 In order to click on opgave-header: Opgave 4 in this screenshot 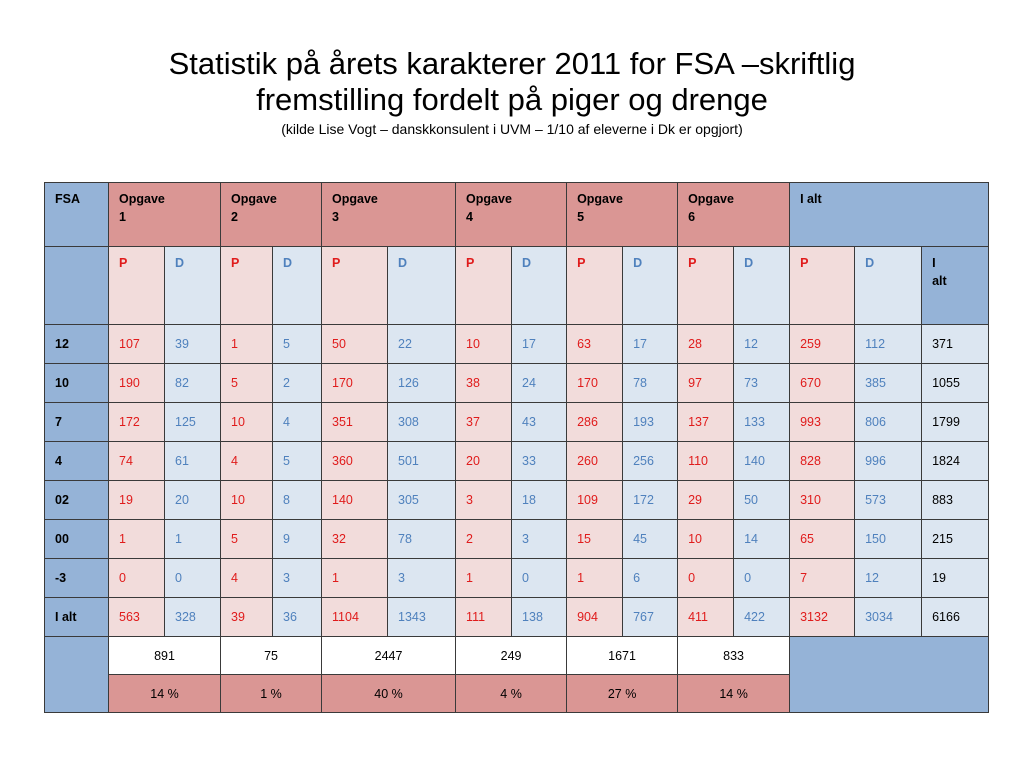, I will do `click(511, 214)`.